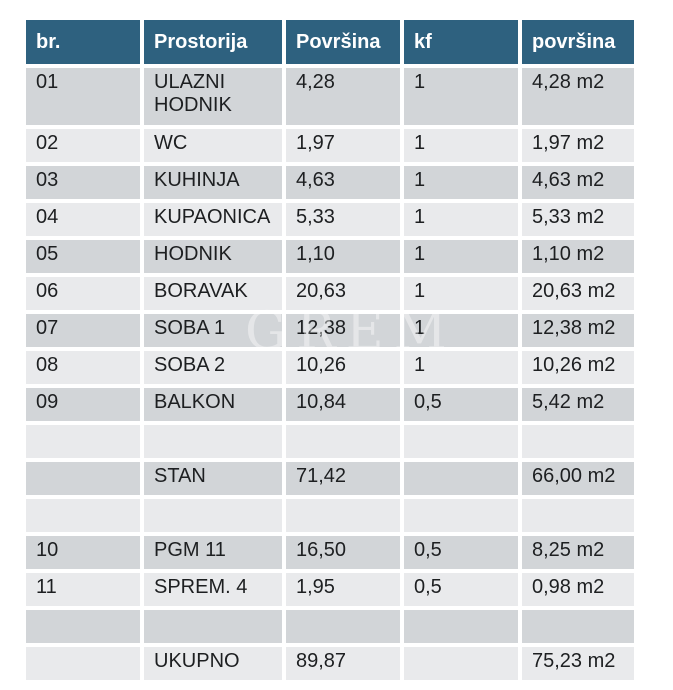 The image size is (673, 690). Describe the element at coordinates (578, 219) in the screenshot. I see `cell-povrsina_kor: 5,33 m2` at that location.